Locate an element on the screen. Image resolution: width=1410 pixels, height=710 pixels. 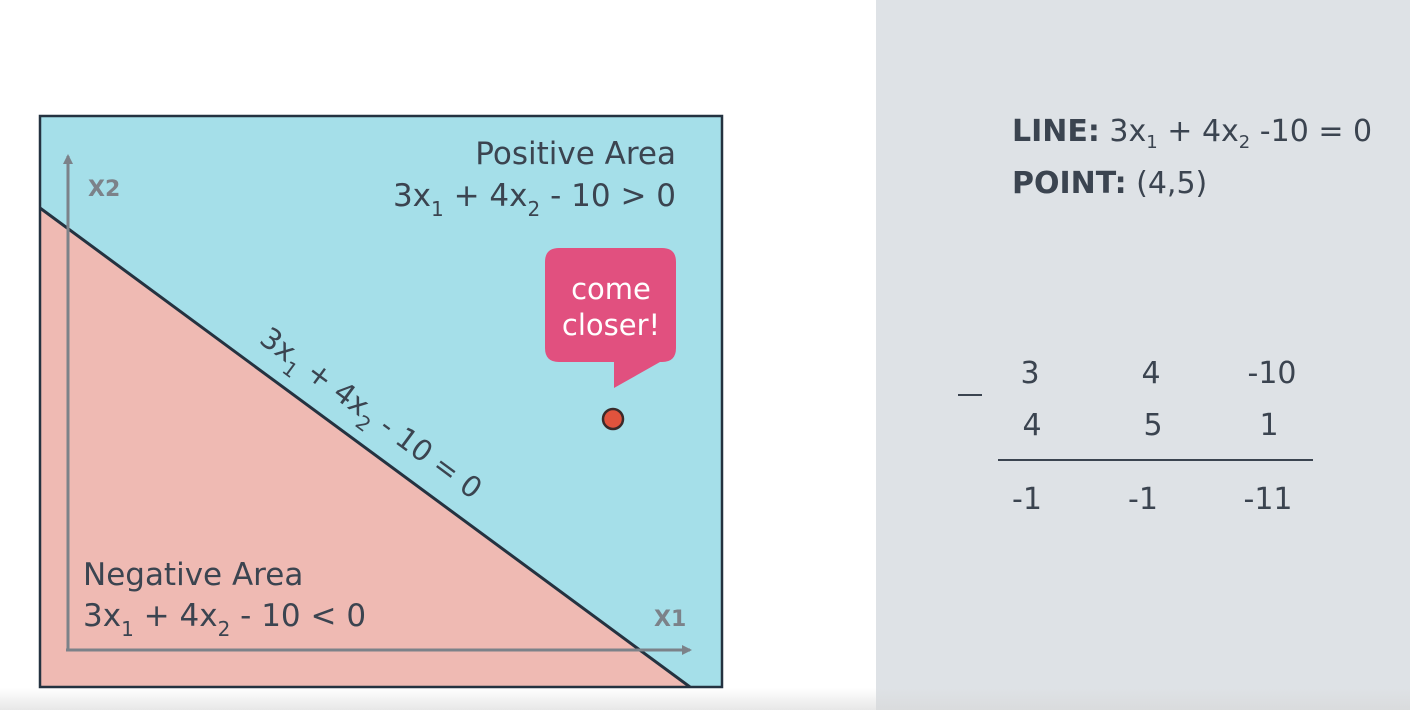
bottom-fade is located at coordinates (705, 699).